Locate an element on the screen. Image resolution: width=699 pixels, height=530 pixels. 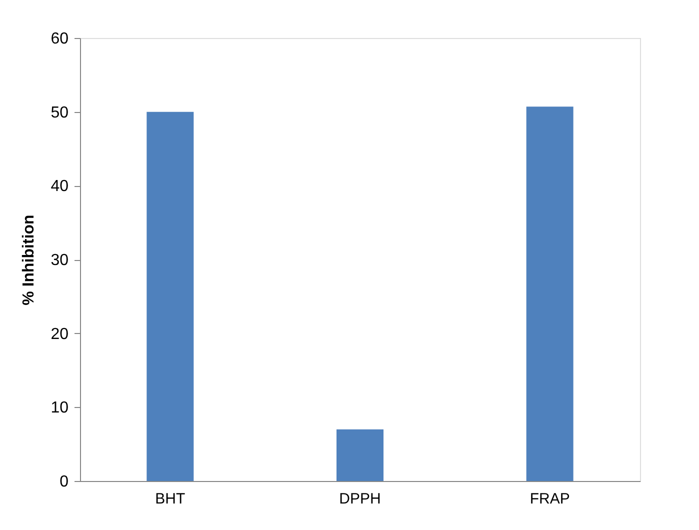
y-axis-title: % Inhibition is located at coordinates (29, 260).